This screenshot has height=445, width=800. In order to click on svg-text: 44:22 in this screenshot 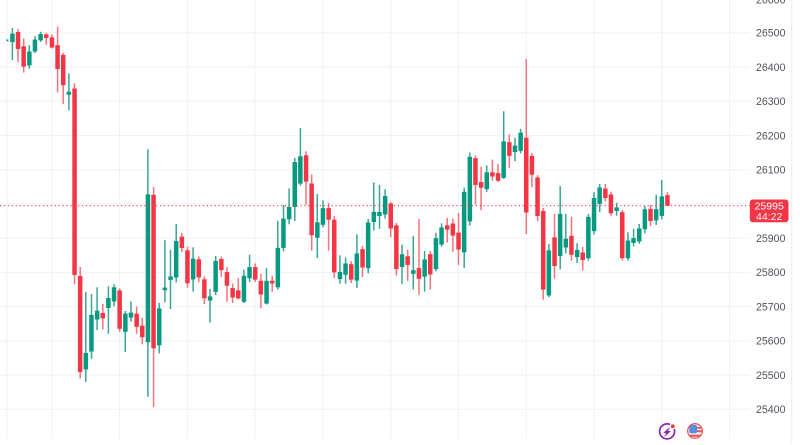, I will do `click(769, 217)`.